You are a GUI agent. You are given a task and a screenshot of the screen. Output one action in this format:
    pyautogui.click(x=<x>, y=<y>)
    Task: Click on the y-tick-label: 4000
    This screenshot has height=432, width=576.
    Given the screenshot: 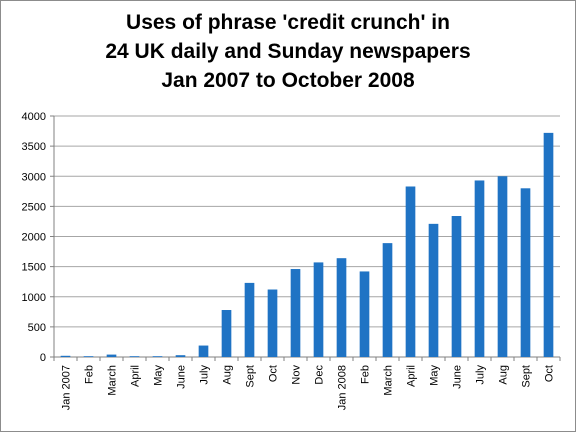 What is the action you would take?
    pyautogui.click(x=34, y=117)
    